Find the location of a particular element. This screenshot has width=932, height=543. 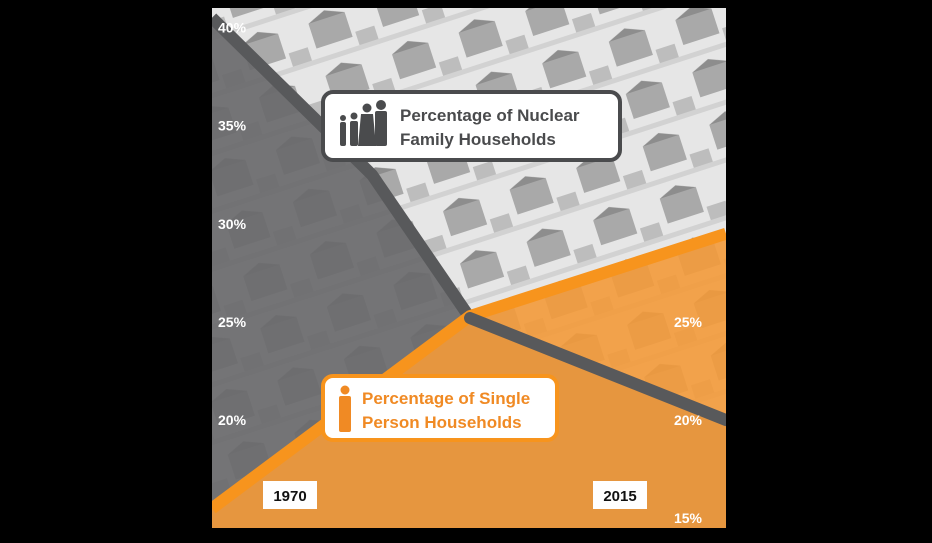

legend-single: Percentage of Single Person Households is located at coordinates (440, 408).